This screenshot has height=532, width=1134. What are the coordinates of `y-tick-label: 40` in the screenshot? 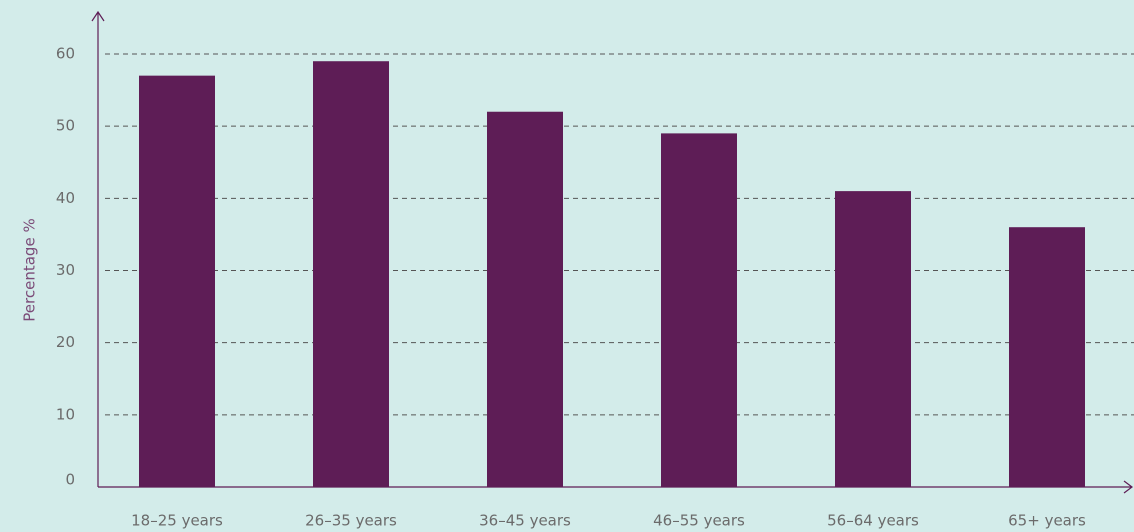 It's located at (65, 198).